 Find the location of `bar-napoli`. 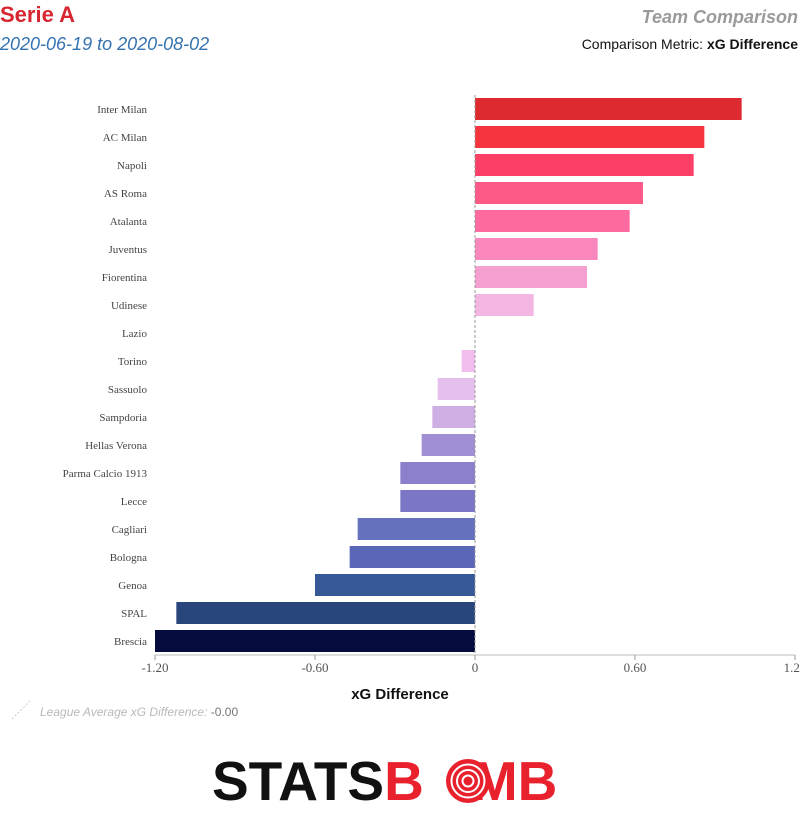

bar-napoli is located at coordinates (584, 165).